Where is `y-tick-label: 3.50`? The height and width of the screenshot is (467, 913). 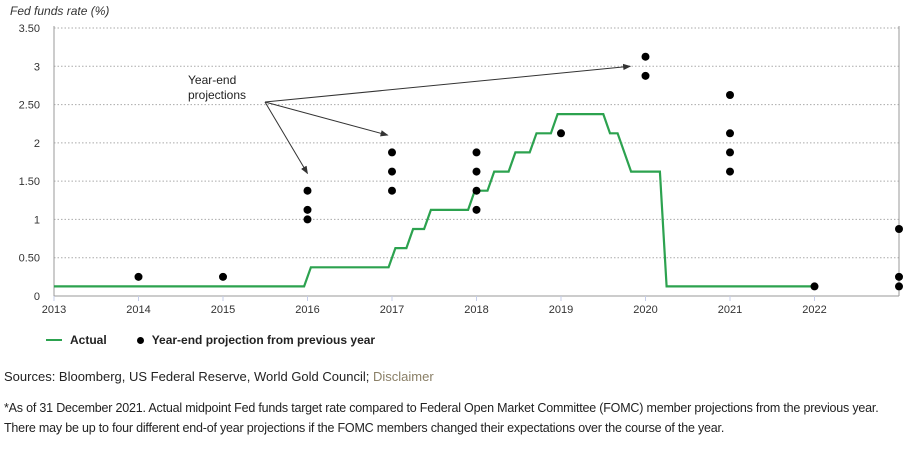
y-tick-label: 3.50 is located at coordinates (29, 29).